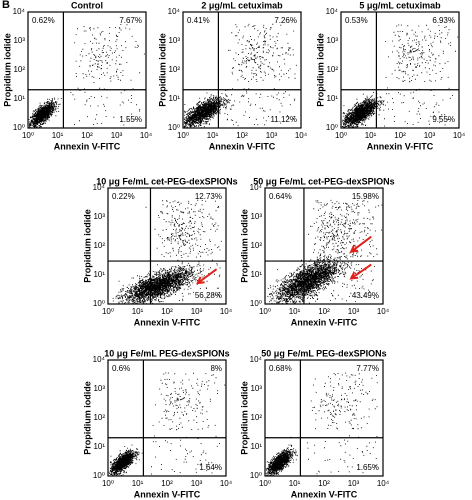 The height and width of the screenshot is (500, 472). Describe the element at coordinates (198, 20) in the screenshot. I see `quadrant-ul: 0.41%` at that location.